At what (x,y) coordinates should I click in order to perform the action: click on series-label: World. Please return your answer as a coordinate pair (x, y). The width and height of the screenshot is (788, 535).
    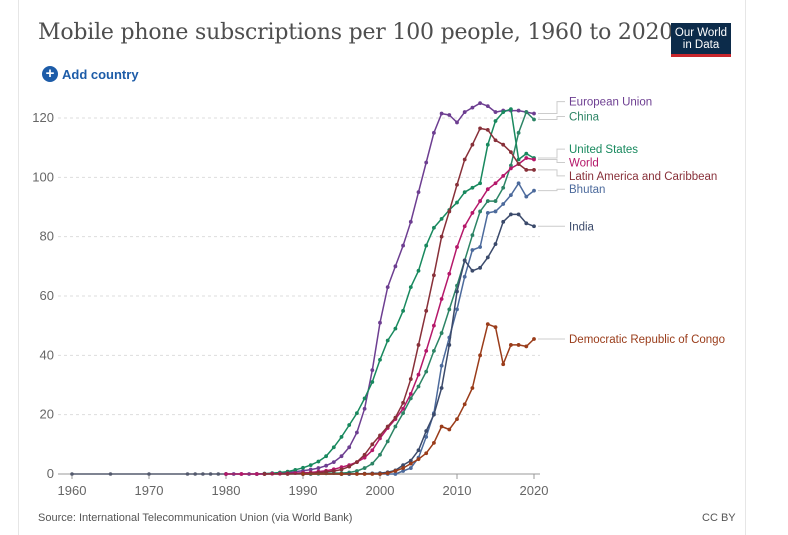
    Looking at the image, I should click on (584, 164).